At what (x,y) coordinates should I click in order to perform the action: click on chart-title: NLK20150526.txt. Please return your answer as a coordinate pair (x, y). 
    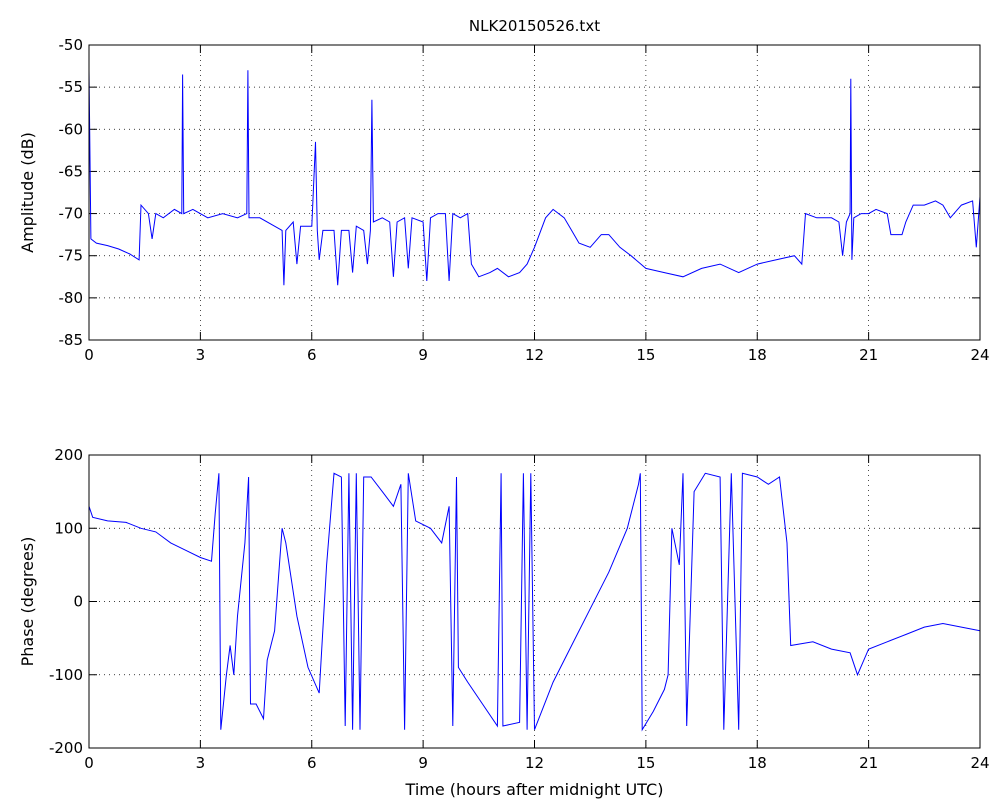
    Looking at the image, I should click on (534, 26).